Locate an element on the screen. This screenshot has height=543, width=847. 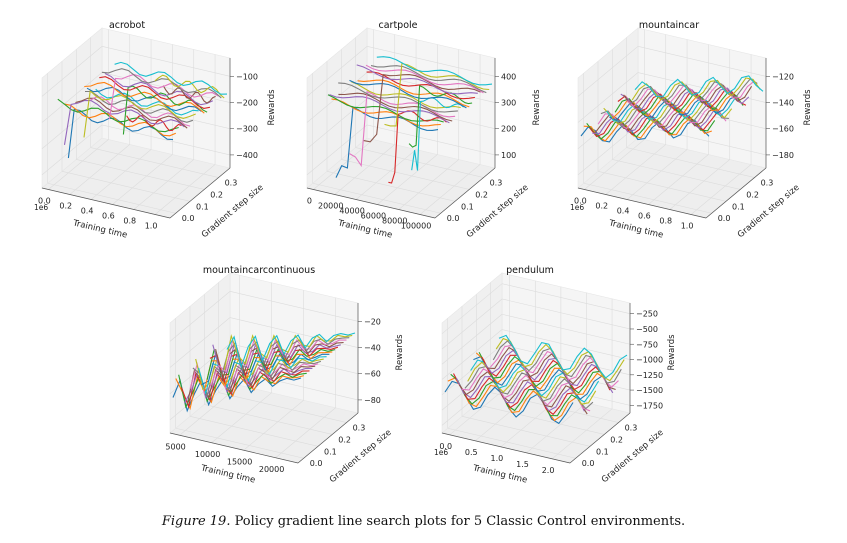
z-tick-label: −750 is located at coordinates (647, 344).